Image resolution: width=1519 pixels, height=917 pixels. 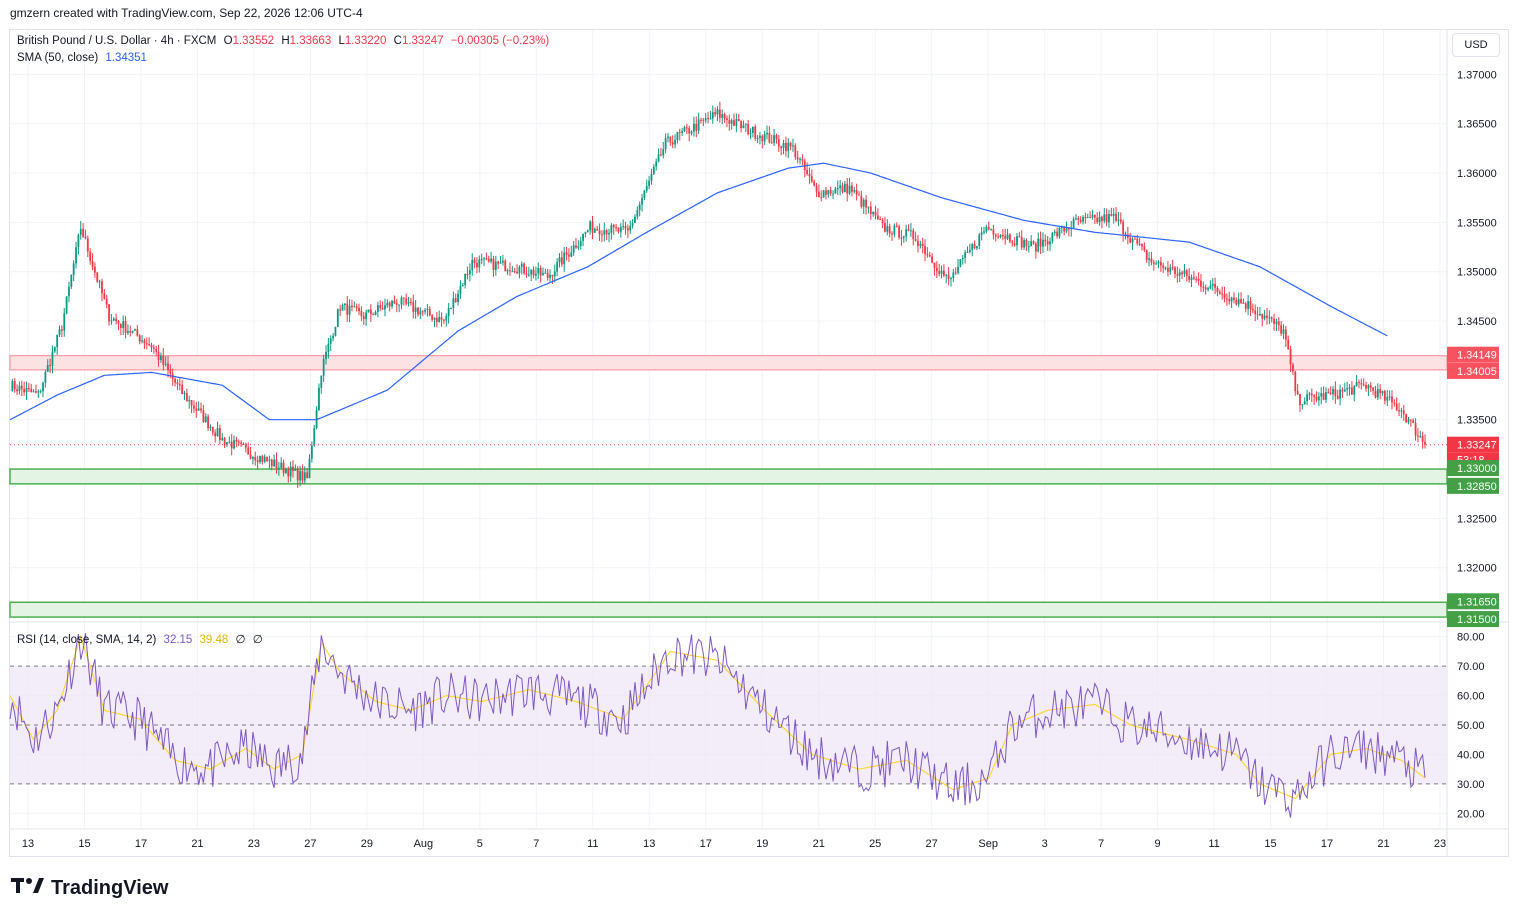 I want to click on rsi-band, so click(x=728, y=725).